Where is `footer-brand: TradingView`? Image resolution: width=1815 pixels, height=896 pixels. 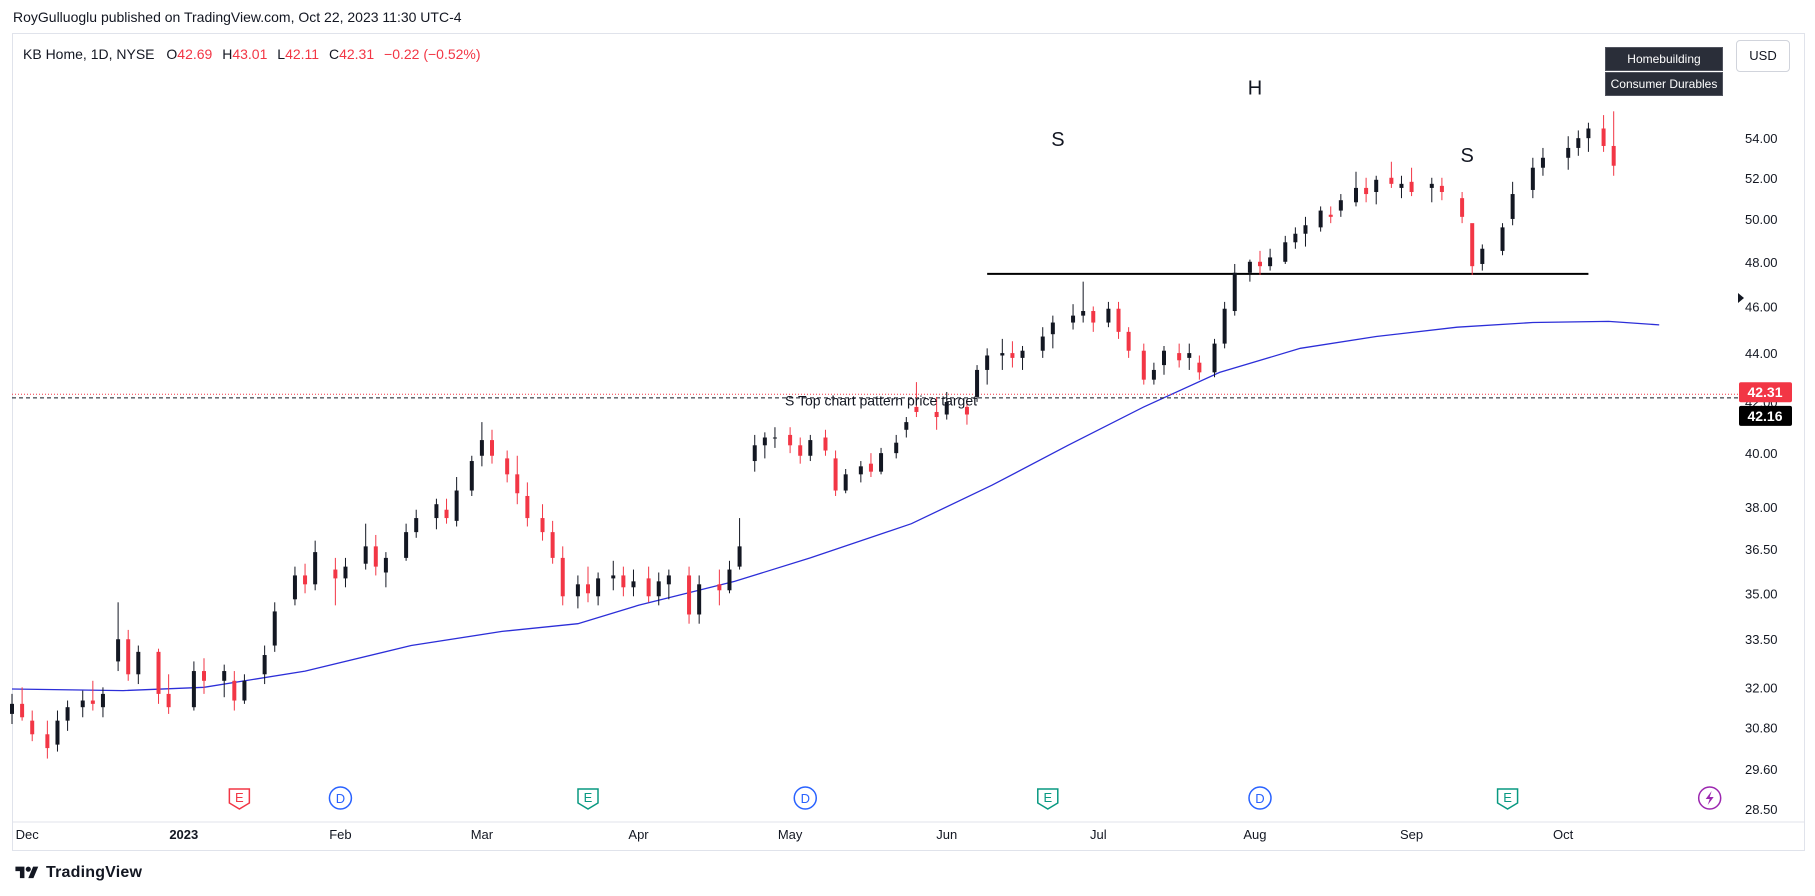
footer-brand: TradingView is located at coordinates (78, 873).